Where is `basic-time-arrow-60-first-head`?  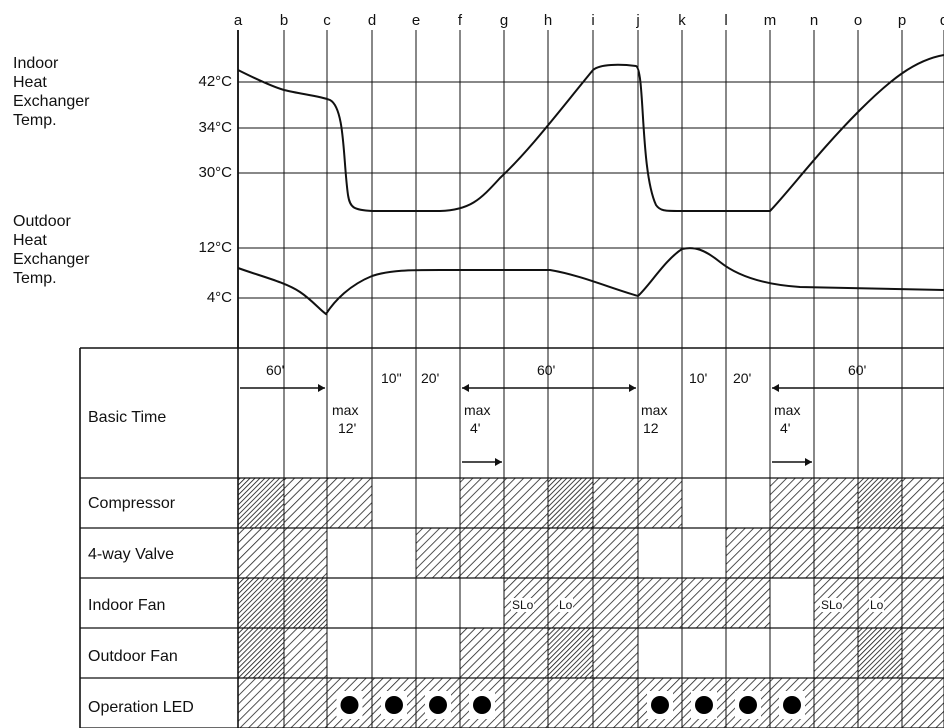
basic-time-arrow-60-first-head is located at coordinates (321, 388).